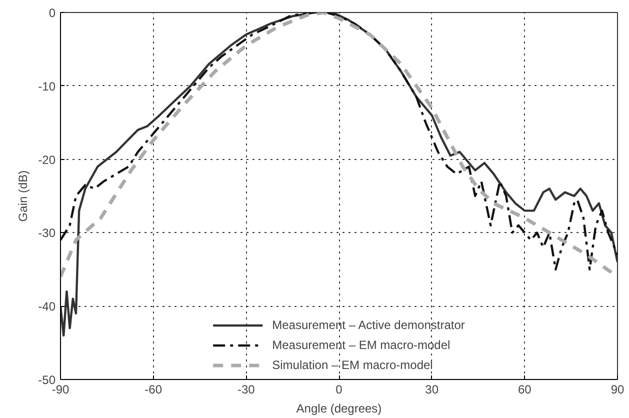  What do you see at coordinates (47, 233) in the screenshot?
I see `y-tick-label: -30` at bounding box center [47, 233].